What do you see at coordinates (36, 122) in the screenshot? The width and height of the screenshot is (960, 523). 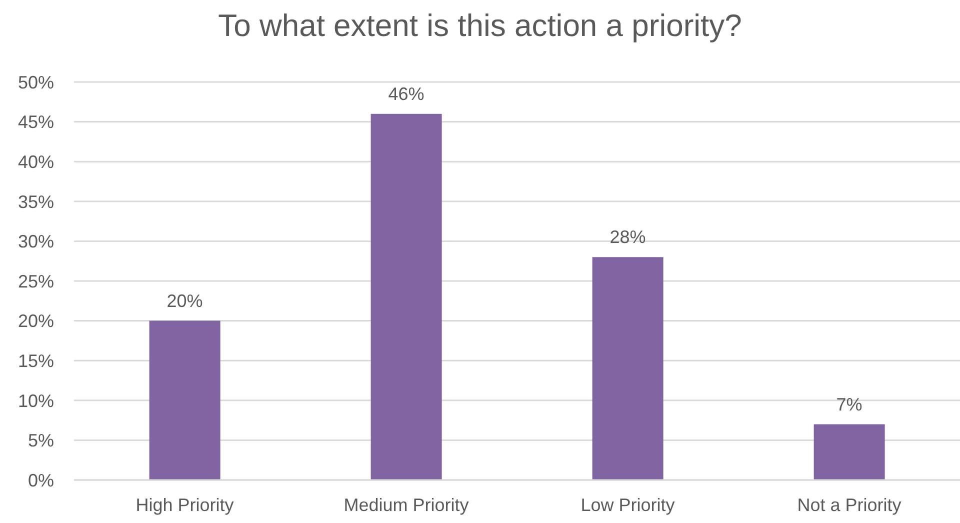 I see `y-tick-label: 45%` at bounding box center [36, 122].